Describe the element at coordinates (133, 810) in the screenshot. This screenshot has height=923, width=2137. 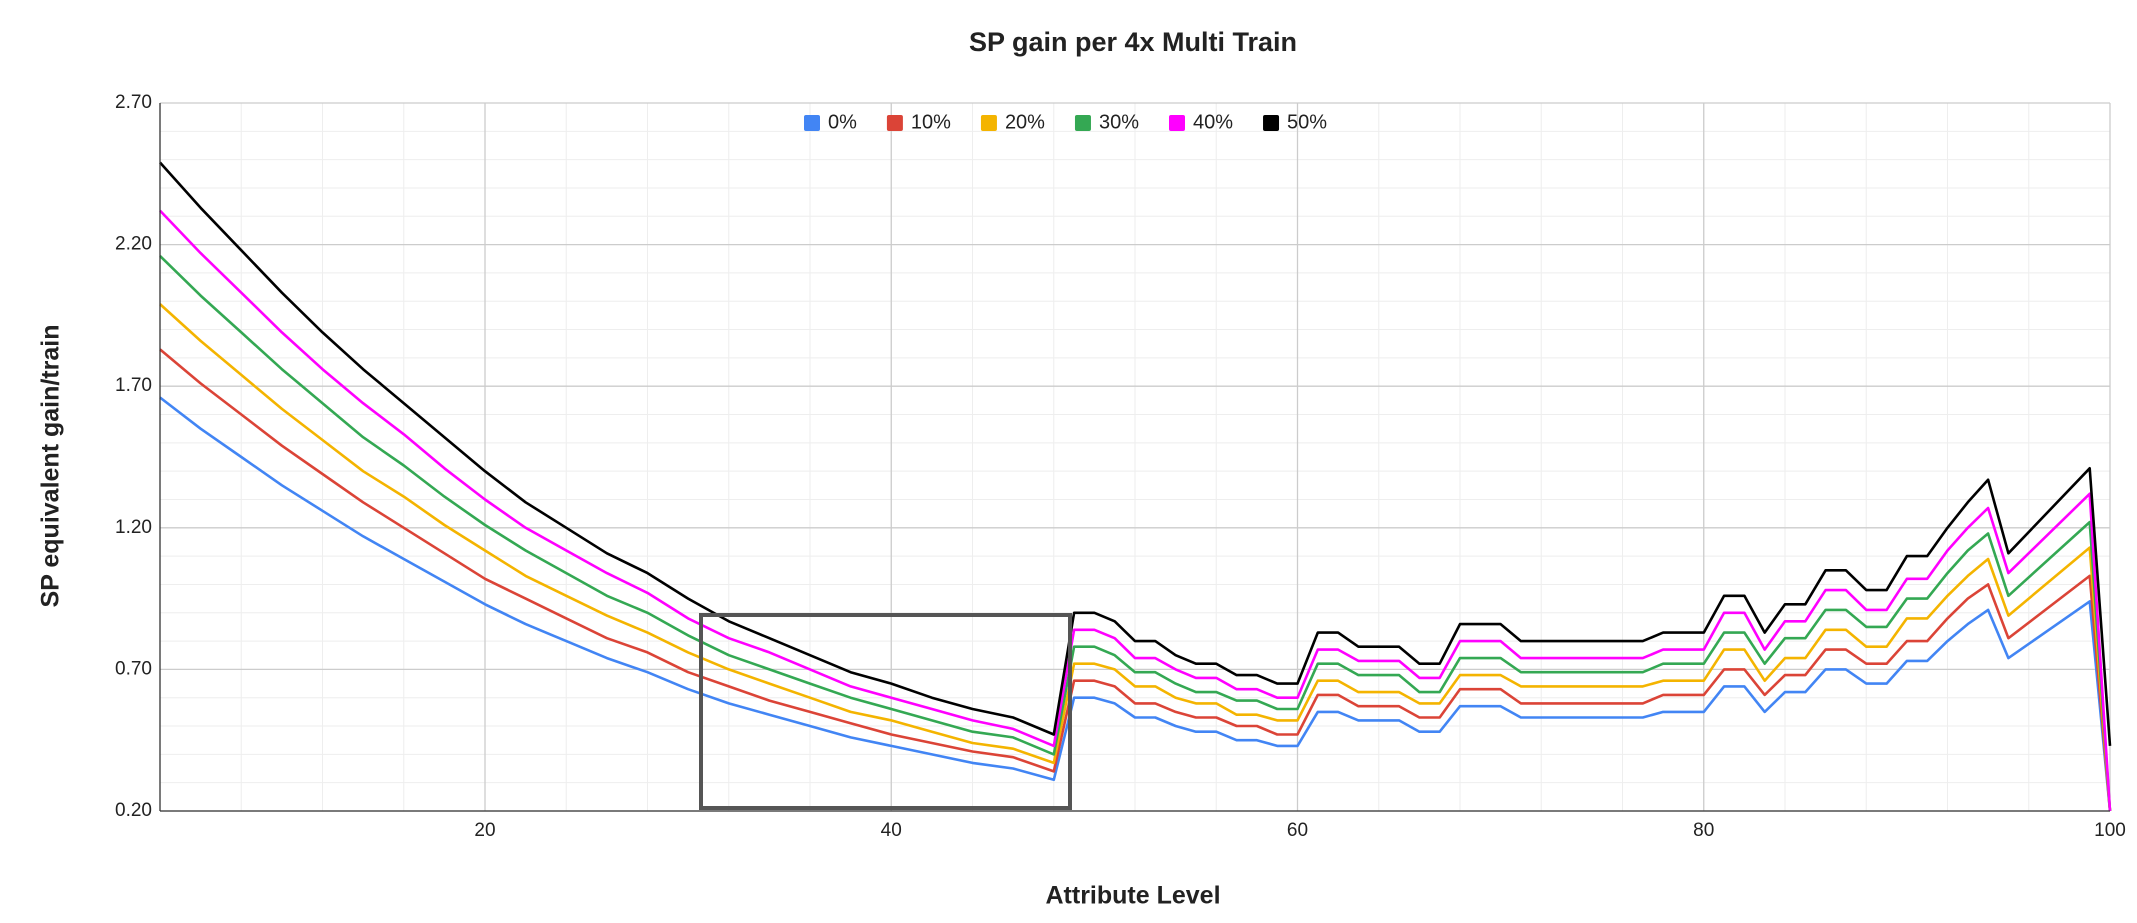
I see `y-tick-label: 0.20` at that location.